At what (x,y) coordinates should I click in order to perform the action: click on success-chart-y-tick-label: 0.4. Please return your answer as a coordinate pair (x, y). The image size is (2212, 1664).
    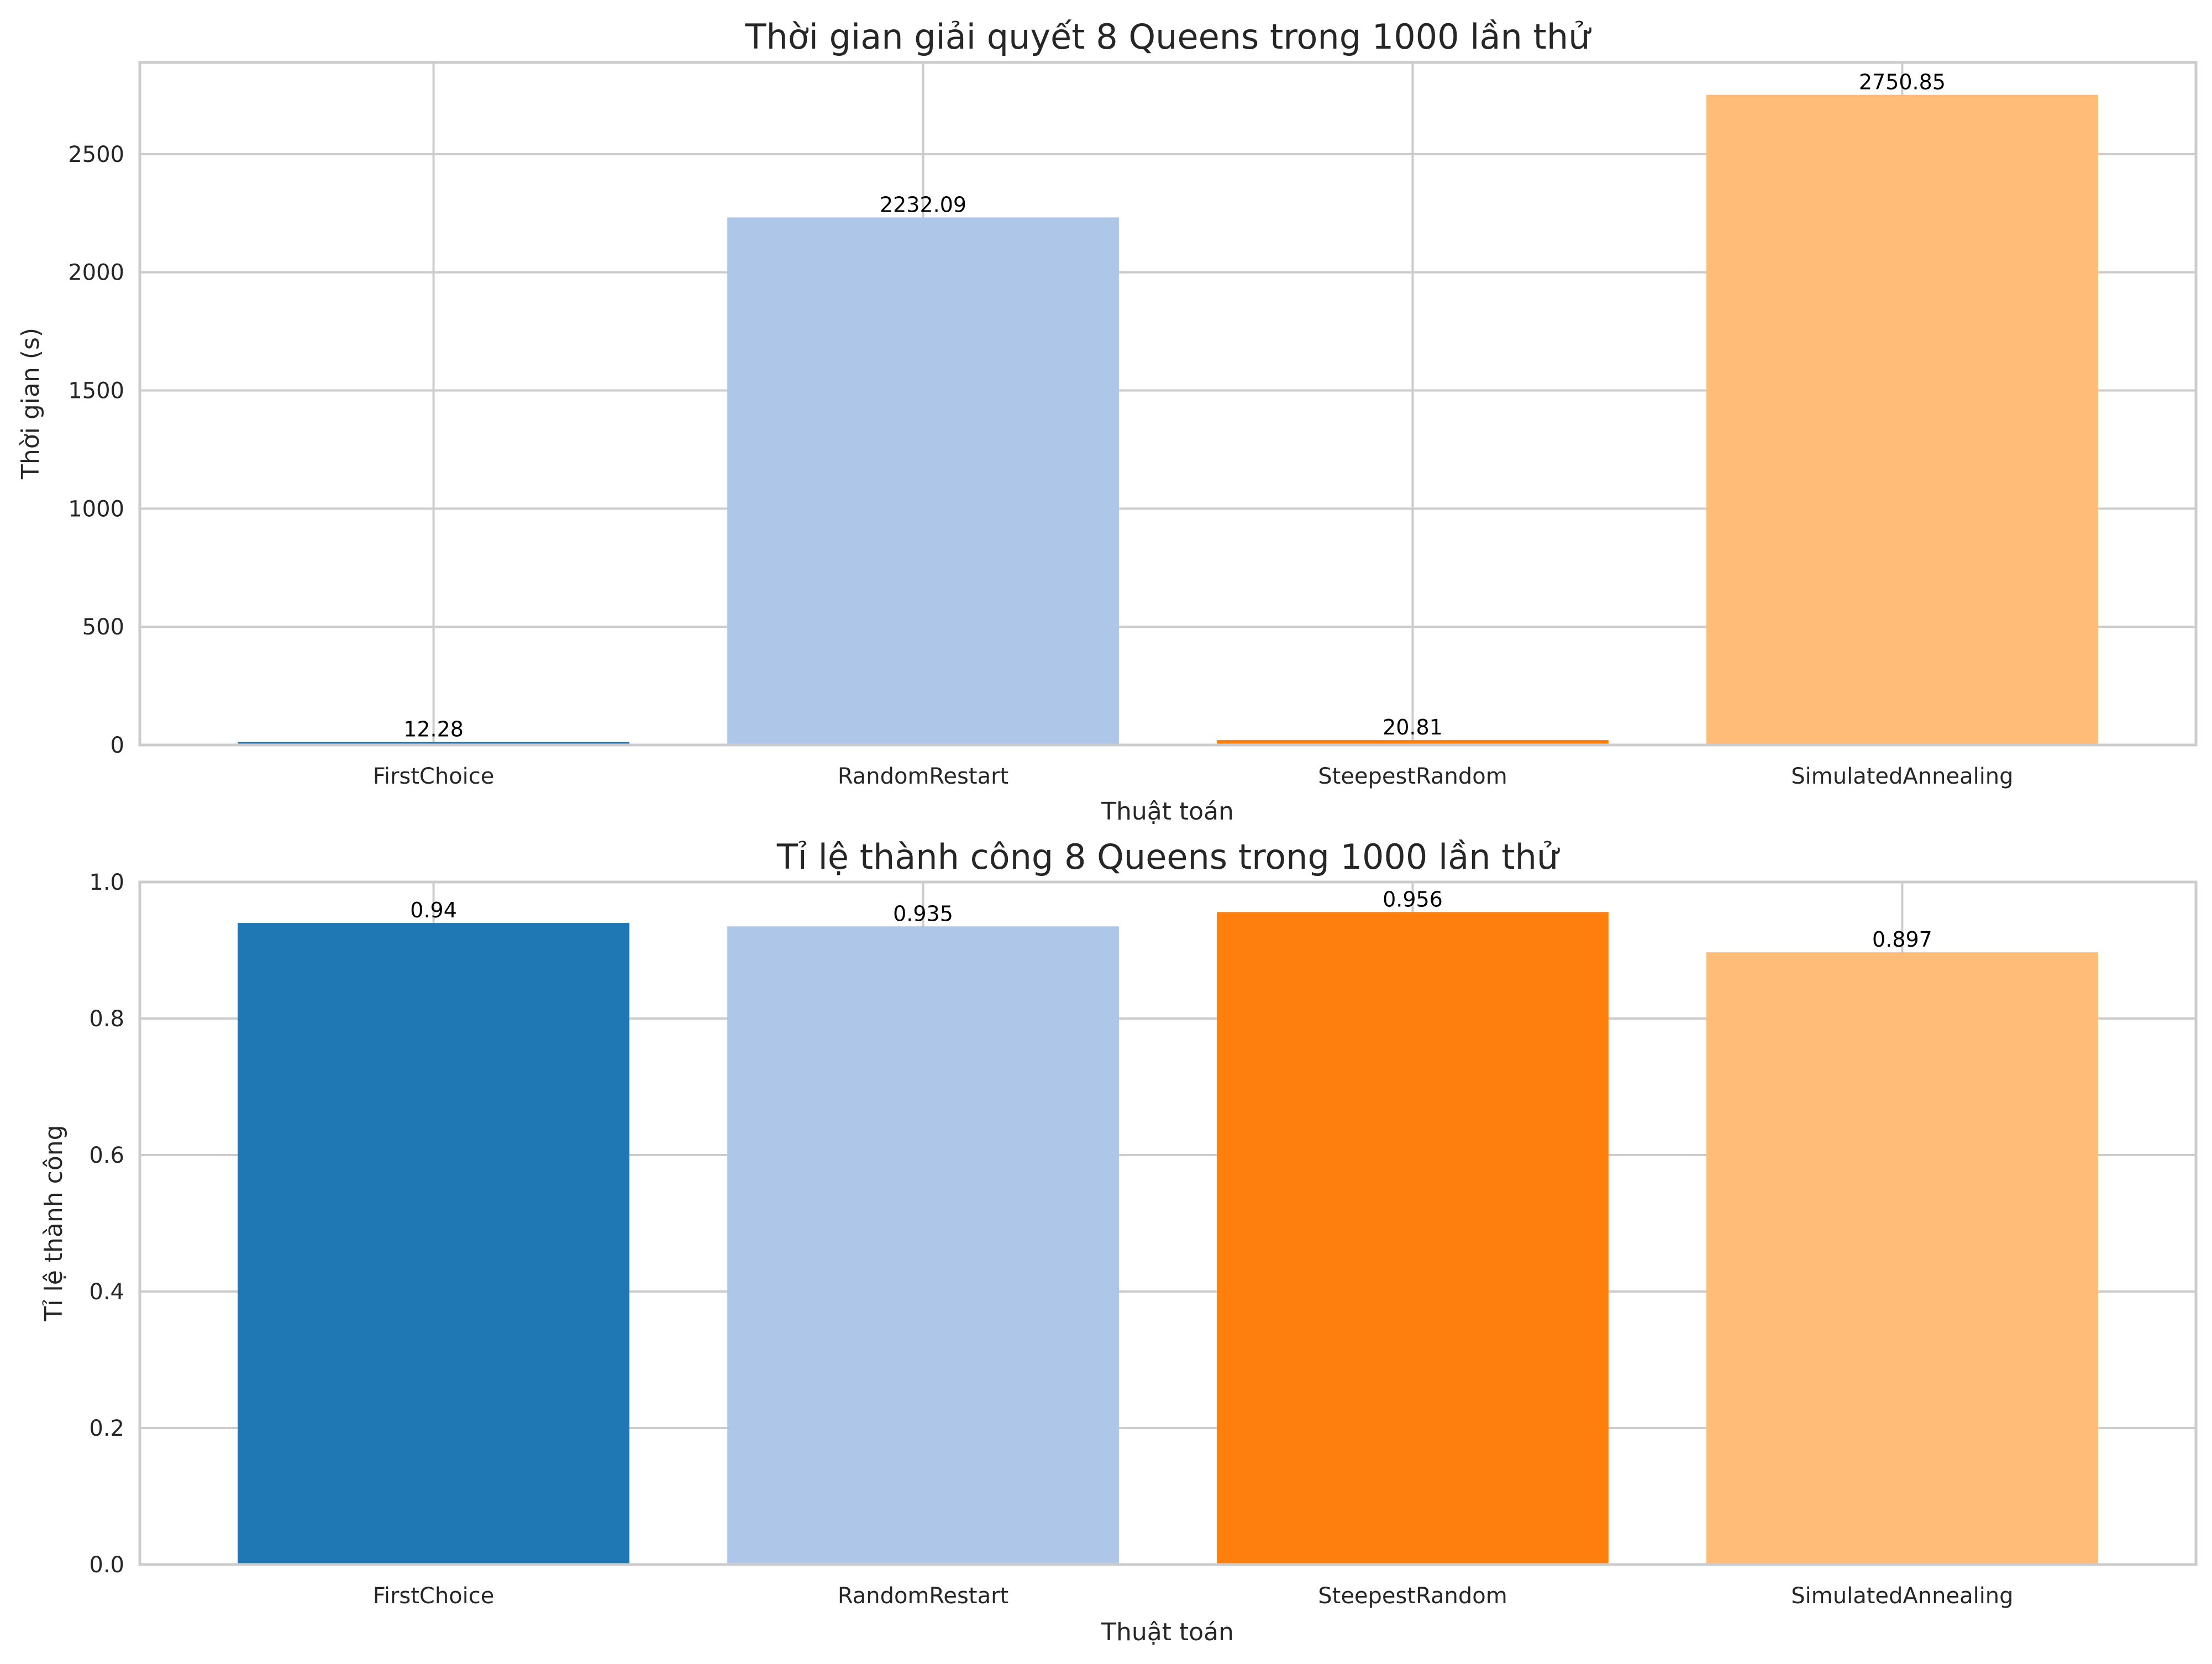
    Looking at the image, I should click on (106, 1292).